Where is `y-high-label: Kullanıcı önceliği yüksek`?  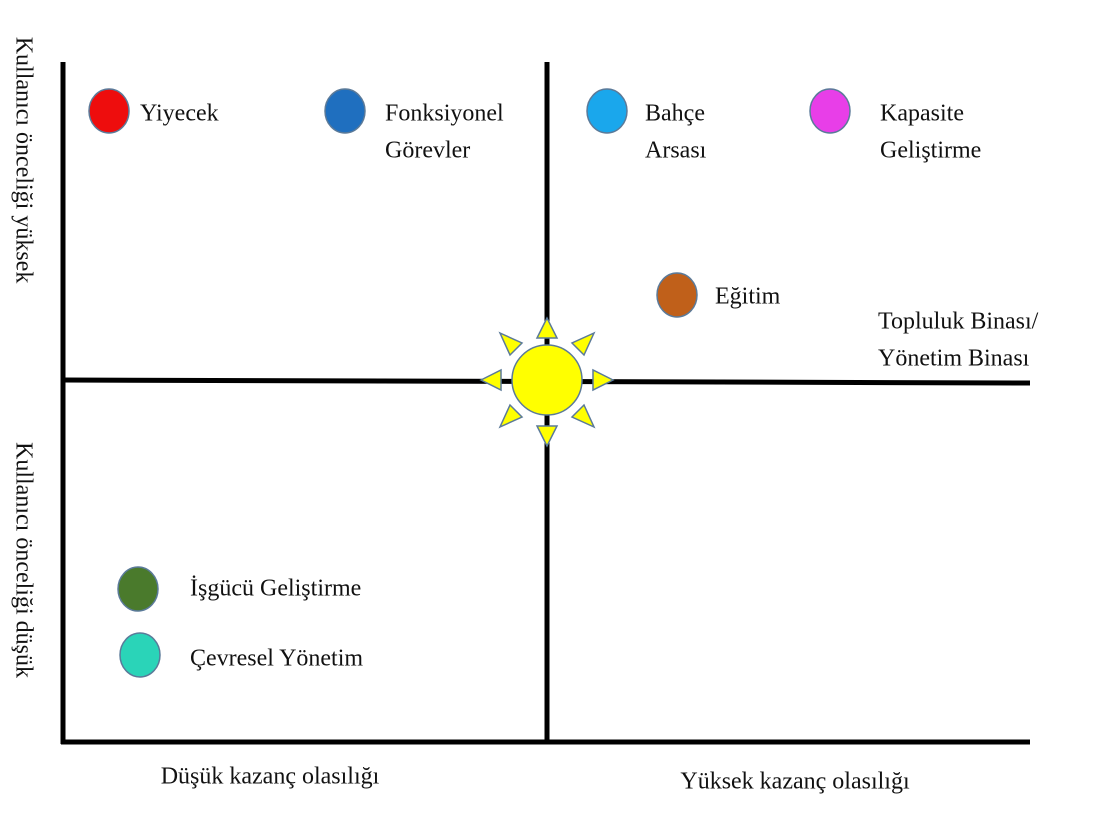 y-high-label: Kullanıcı önceliği yüksek is located at coordinates (23, 160).